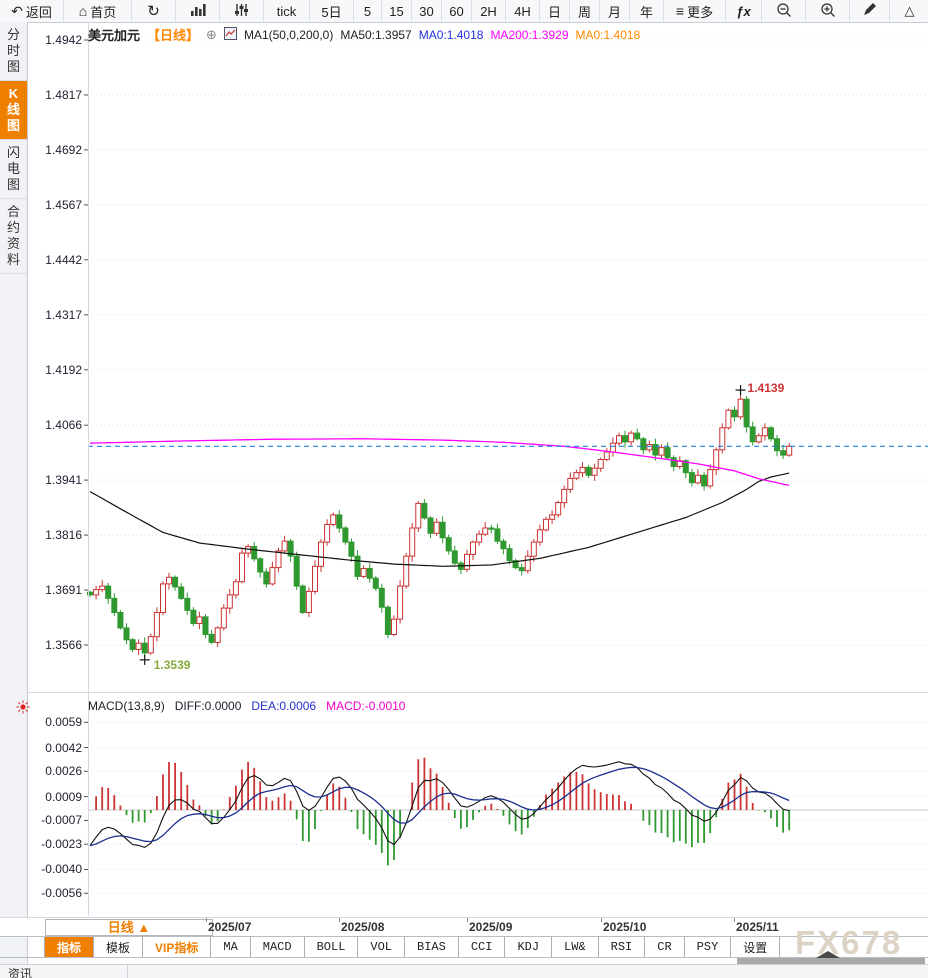 This screenshot has height=978, width=928. I want to click on macd-diff-value: DIFF:0.0000, so click(208, 706).